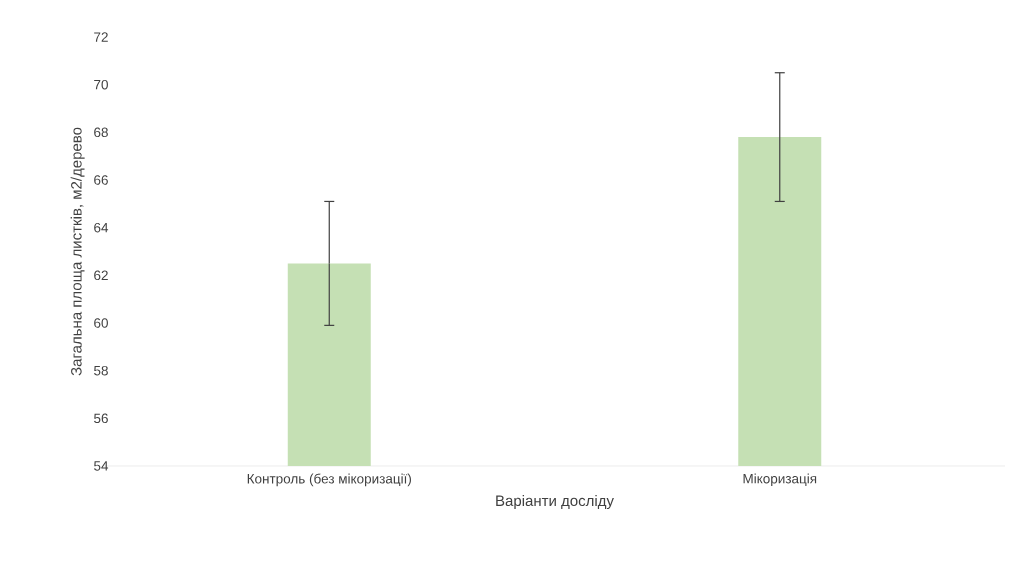 The image size is (1022, 578). What do you see at coordinates (77, 251) in the screenshot?
I see `y-axis-title: Загальна площа листків, м2/дерево` at bounding box center [77, 251].